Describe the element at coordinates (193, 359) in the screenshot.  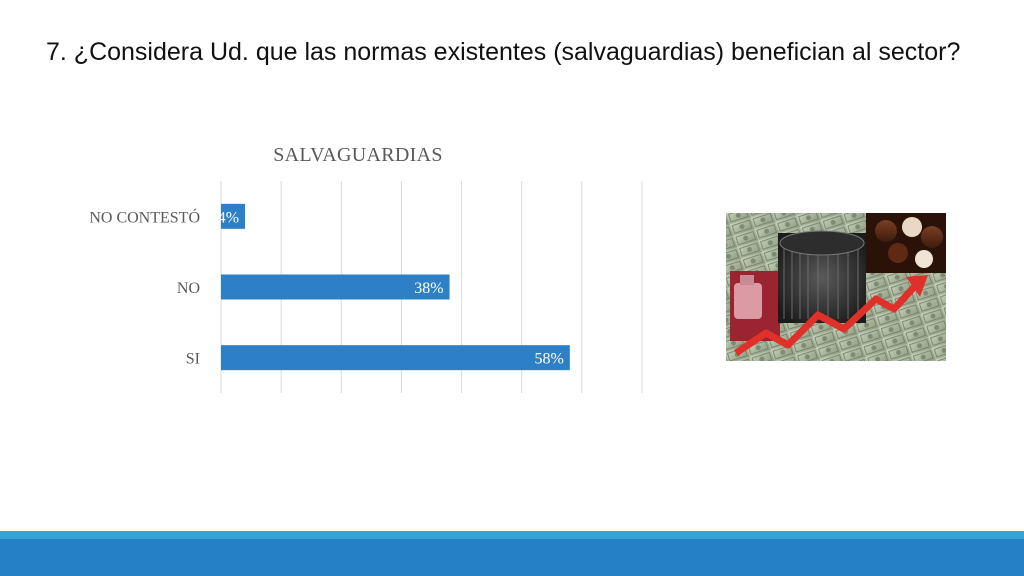
I see `category-label: SI` at that location.